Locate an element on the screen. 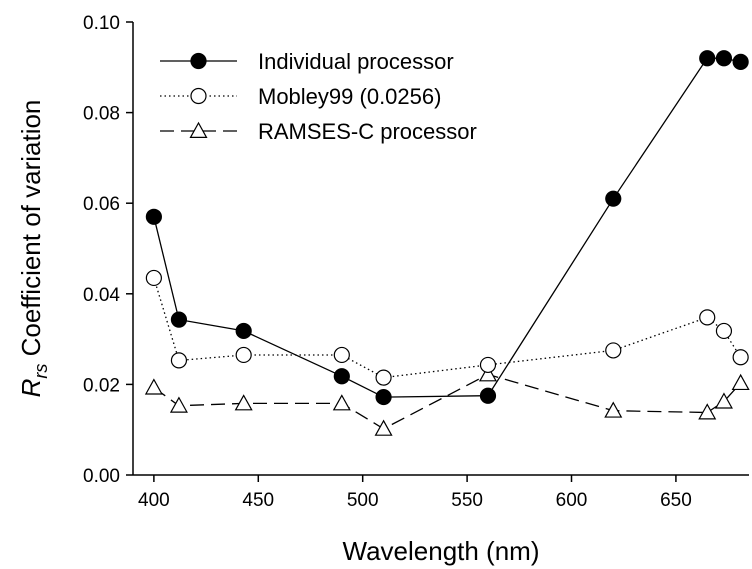 The width and height of the screenshot is (752, 569). y-axis-title-subscript: rs is located at coordinates (41, 371).